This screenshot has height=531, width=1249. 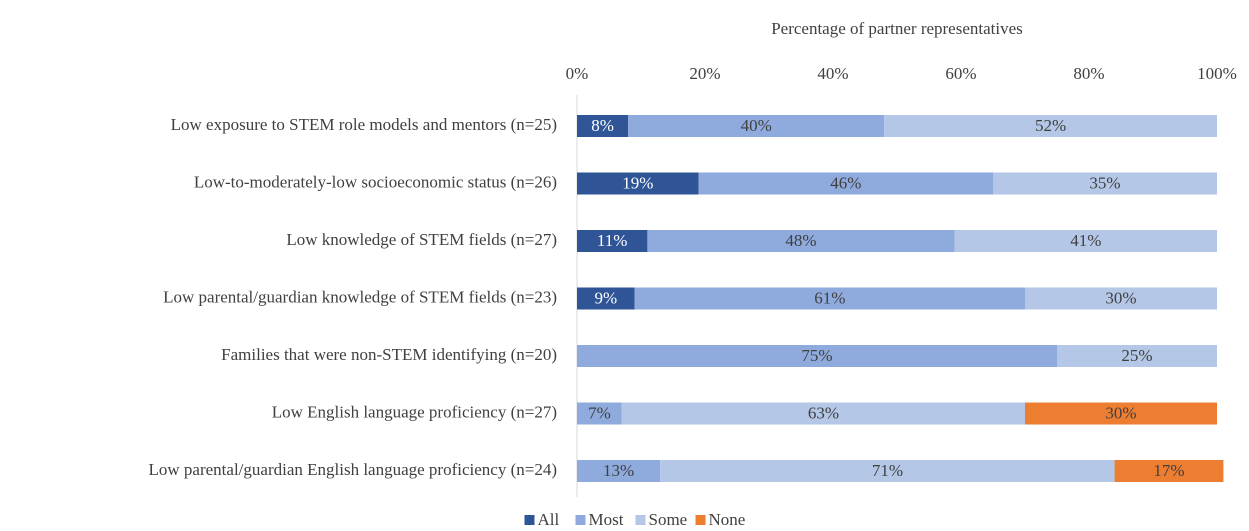 What do you see at coordinates (704, 73) in the screenshot?
I see `x-tick-label: 20%` at bounding box center [704, 73].